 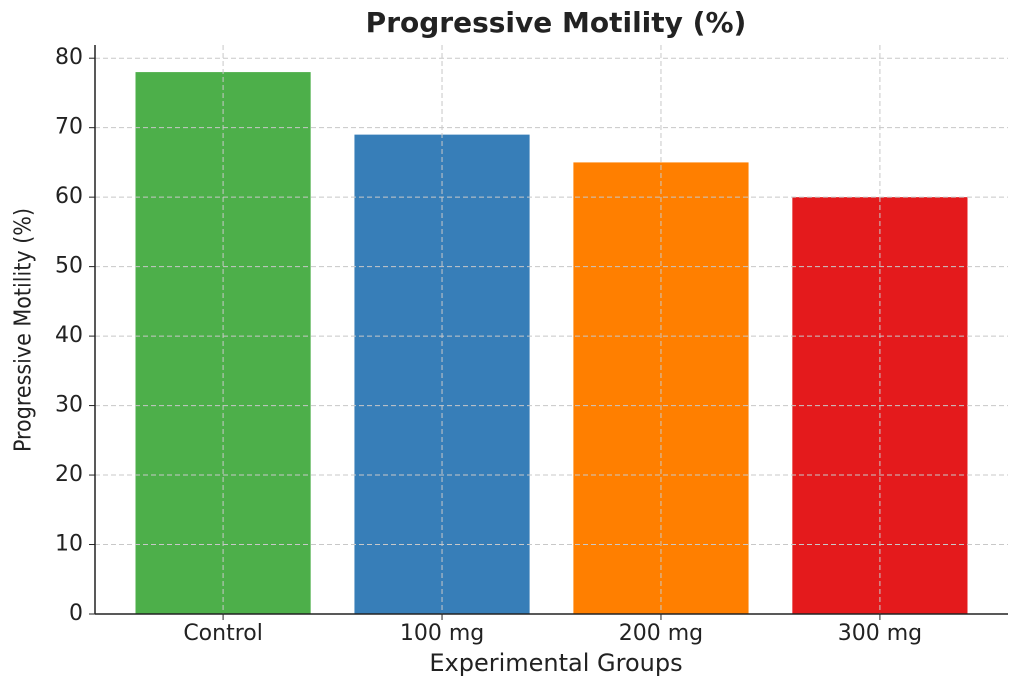 I want to click on y-tick-label: 0, so click(x=76, y=613).